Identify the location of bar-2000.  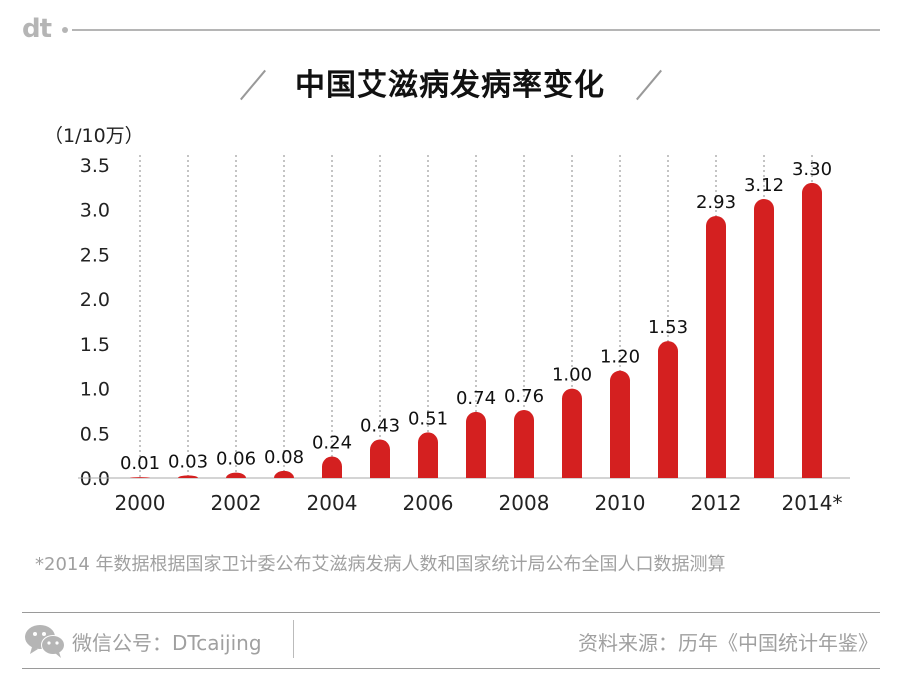
(140, 477).